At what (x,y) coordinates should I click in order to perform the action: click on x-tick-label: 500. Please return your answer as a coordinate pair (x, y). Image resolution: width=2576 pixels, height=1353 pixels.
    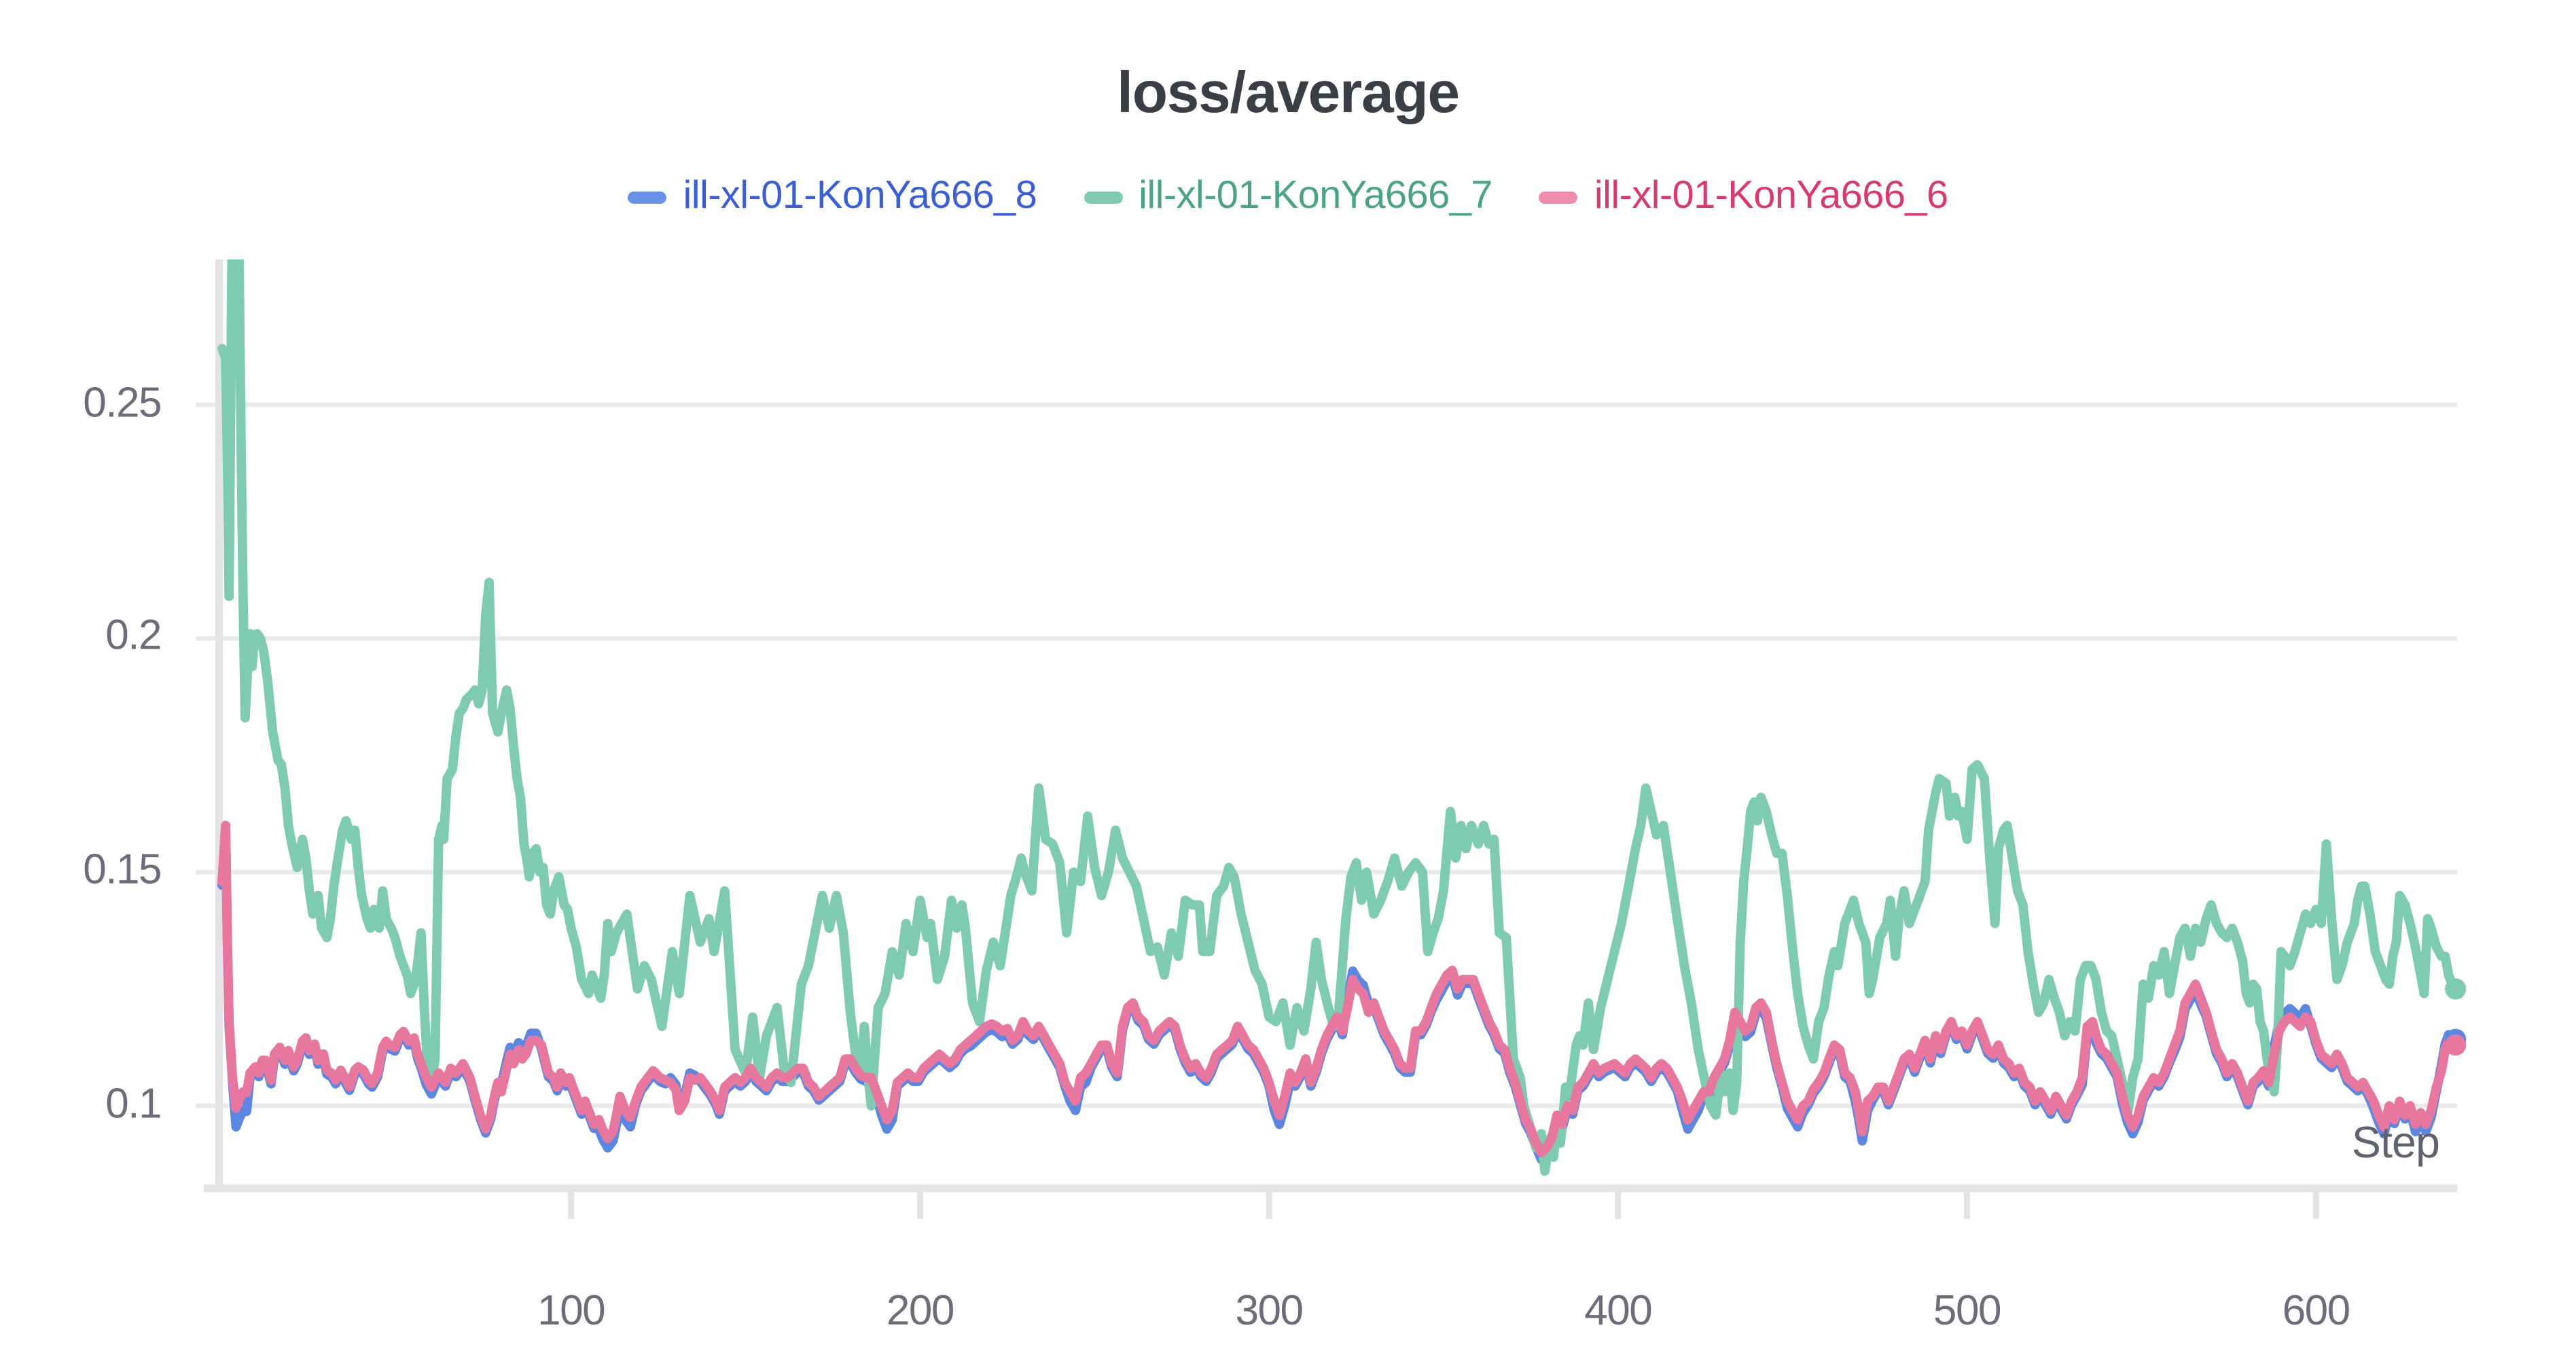
    Looking at the image, I should click on (1967, 1311).